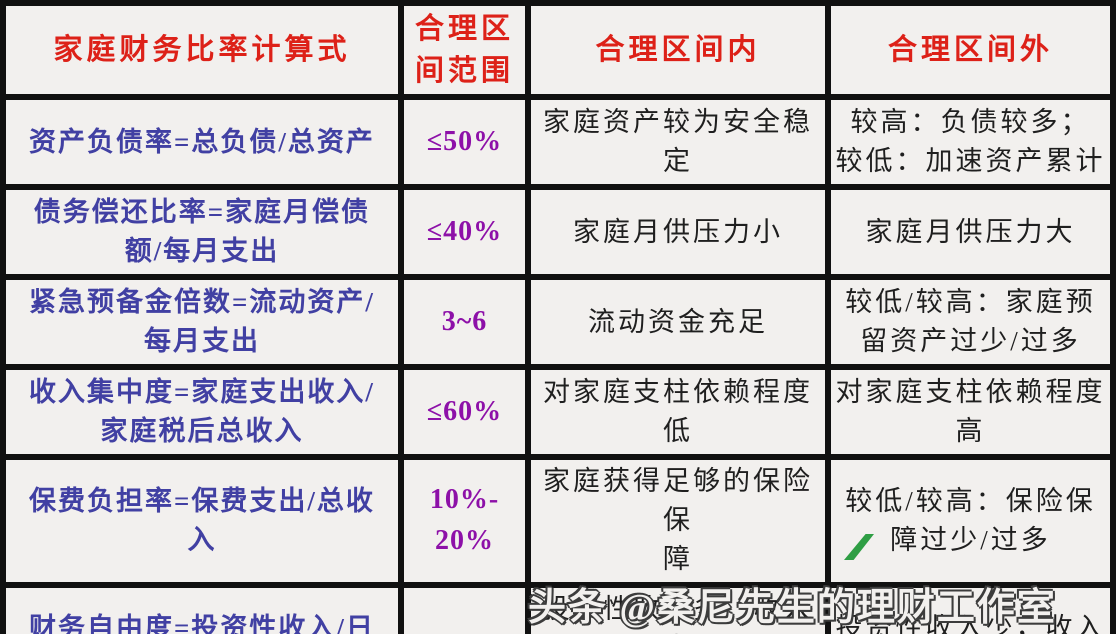  I want to click on range-cell: >30%, so click(464, 607).